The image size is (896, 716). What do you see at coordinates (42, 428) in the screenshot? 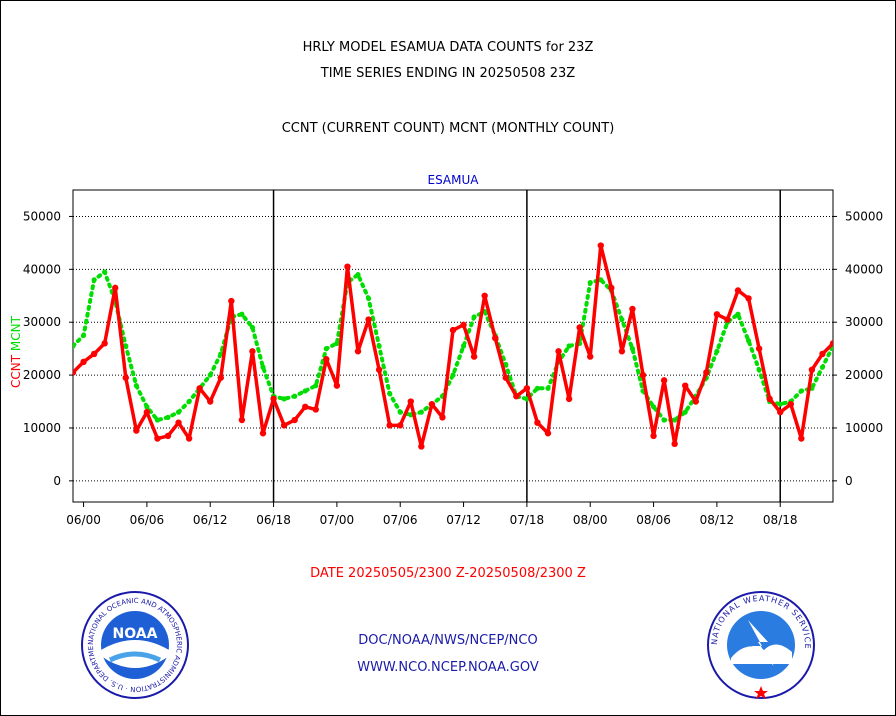
I see `y-tick-label-left: 10000` at bounding box center [42, 428].